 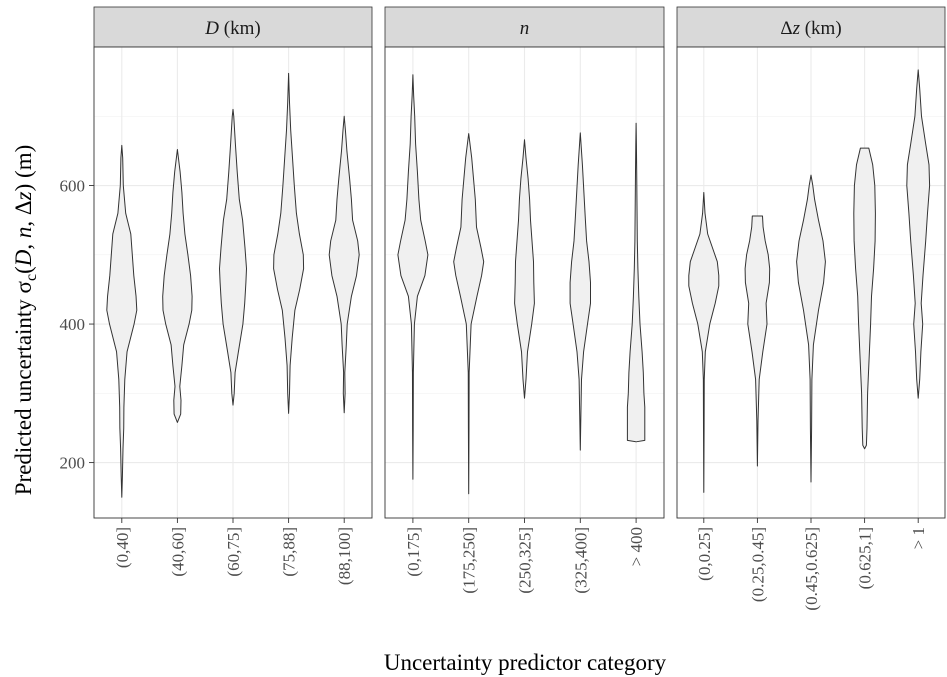 What do you see at coordinates (23, 168) in the screenshot?
I see `y-axis-title-close: ) (m)` at bounding box center [23, 168].